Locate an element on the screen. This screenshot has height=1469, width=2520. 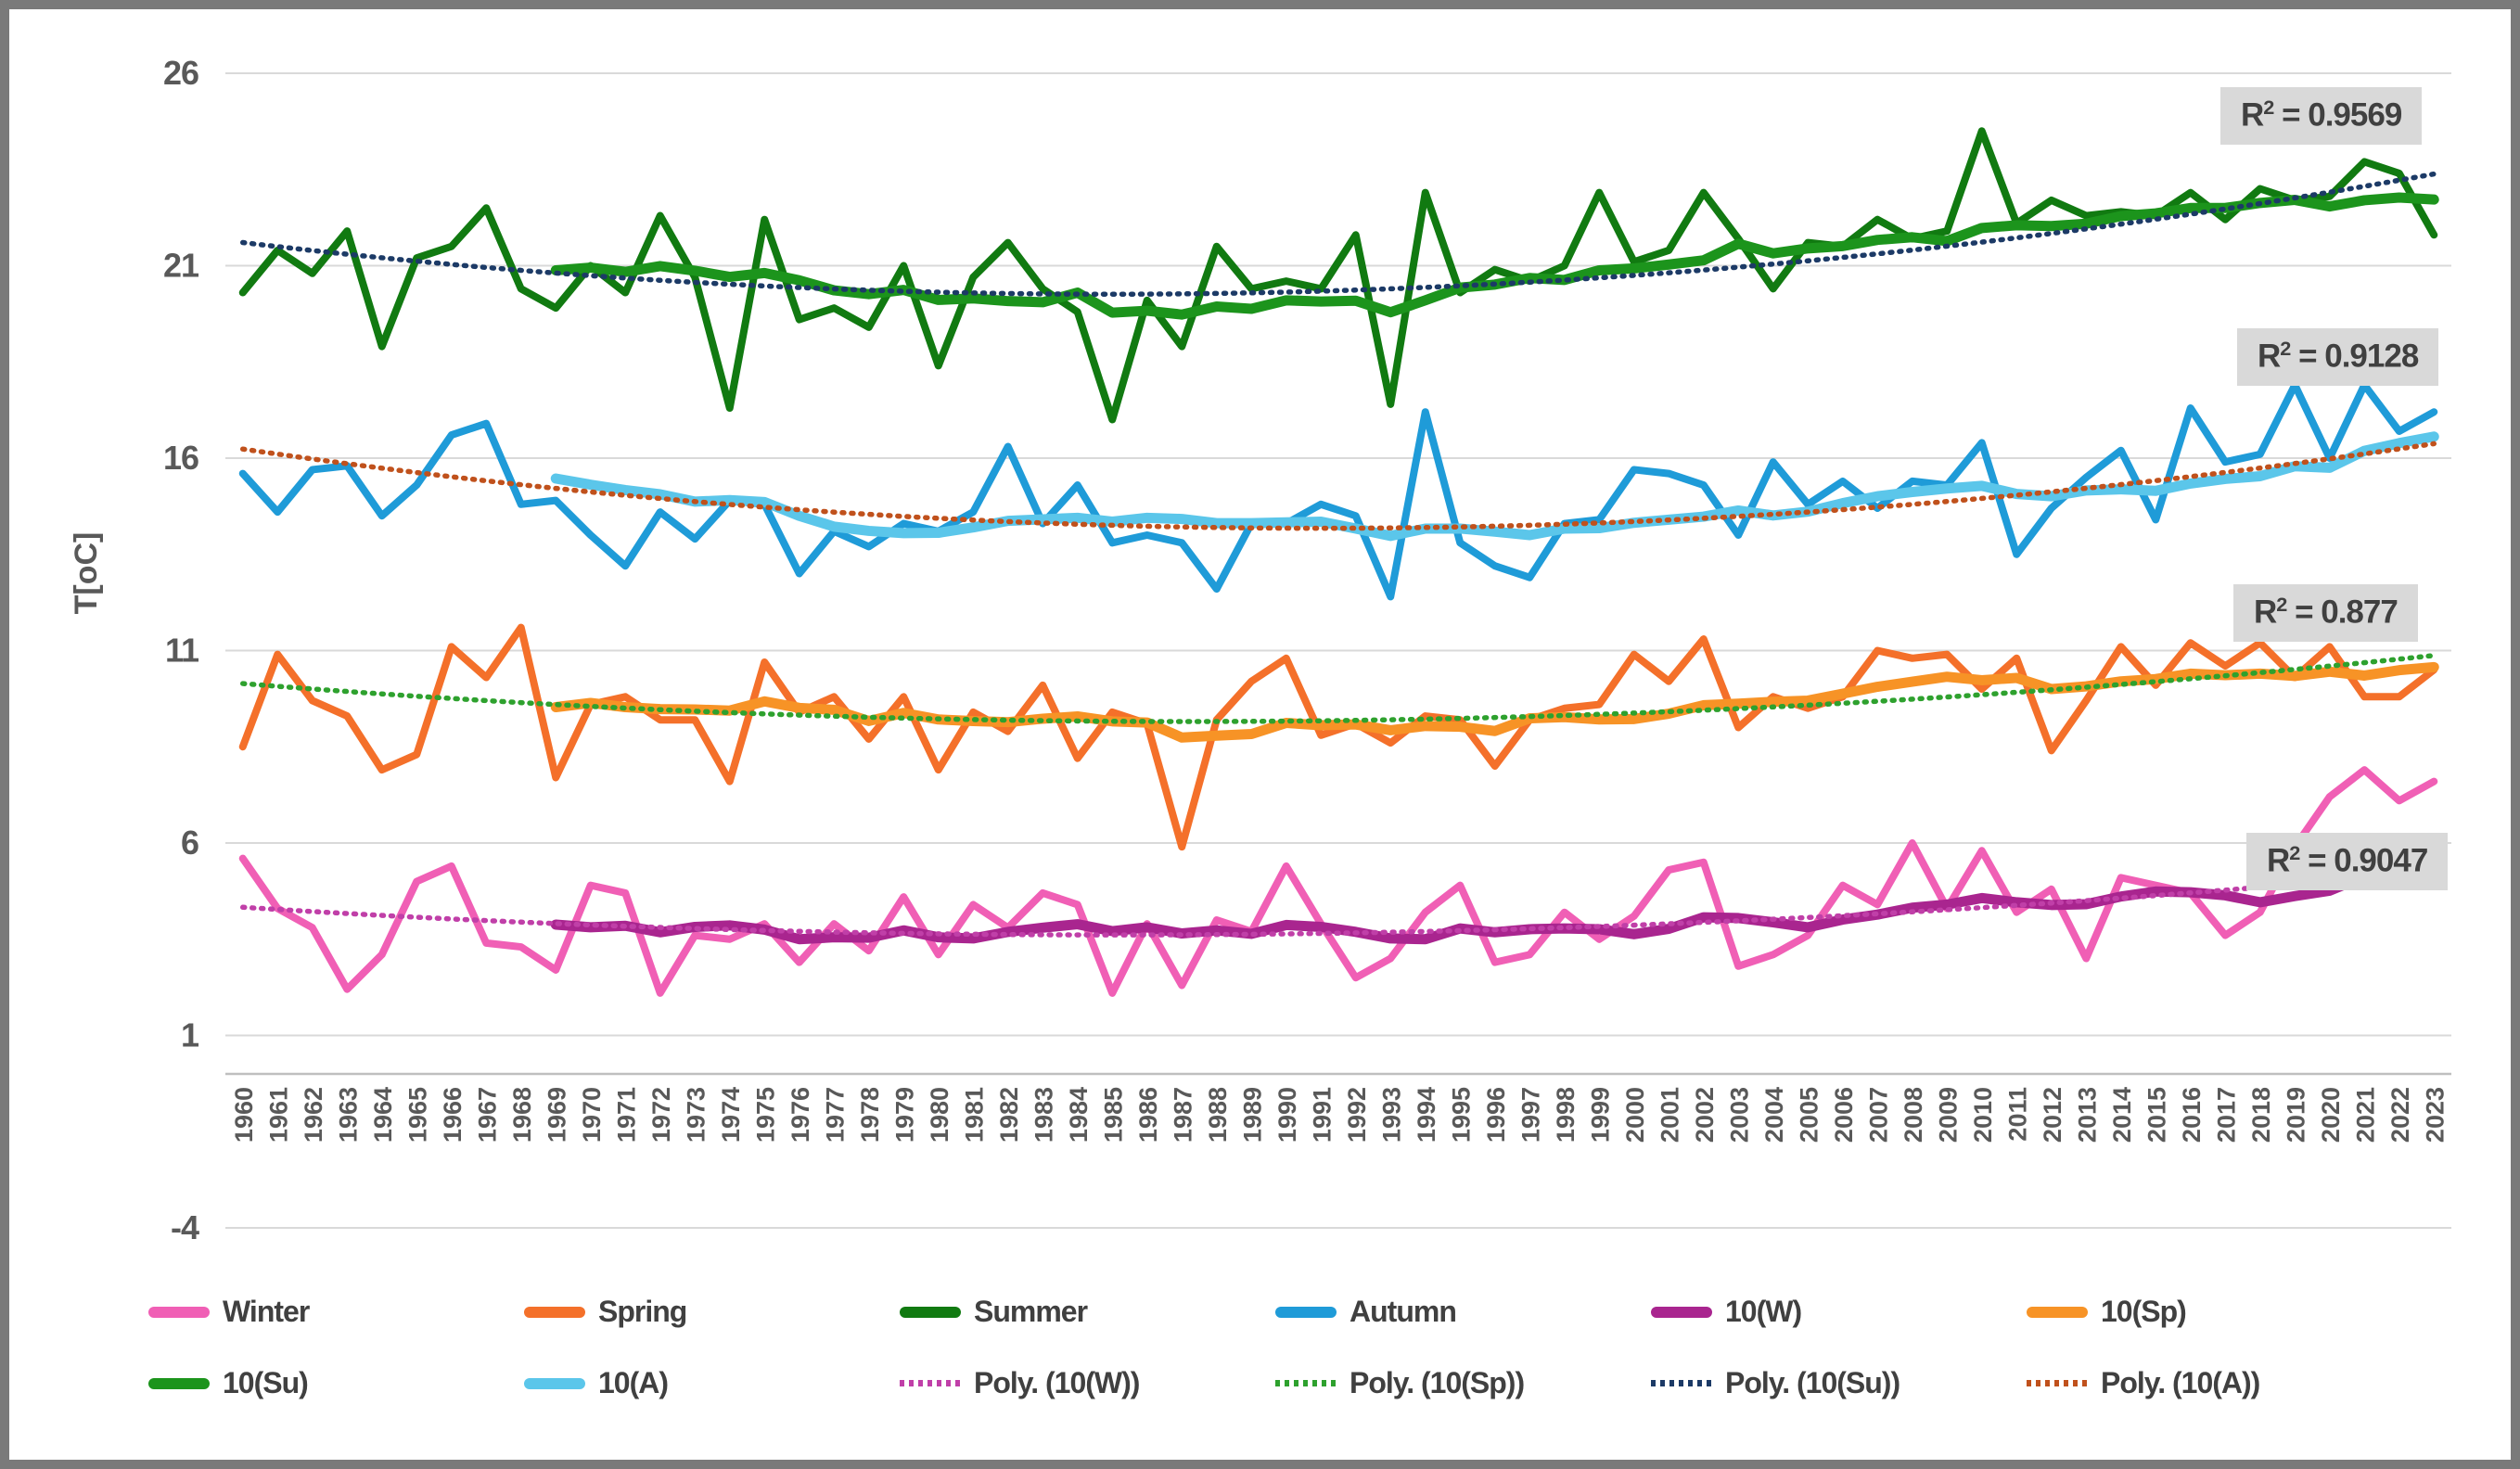
x-tick-label: 2000 is located at coordinates (1635, 1115).